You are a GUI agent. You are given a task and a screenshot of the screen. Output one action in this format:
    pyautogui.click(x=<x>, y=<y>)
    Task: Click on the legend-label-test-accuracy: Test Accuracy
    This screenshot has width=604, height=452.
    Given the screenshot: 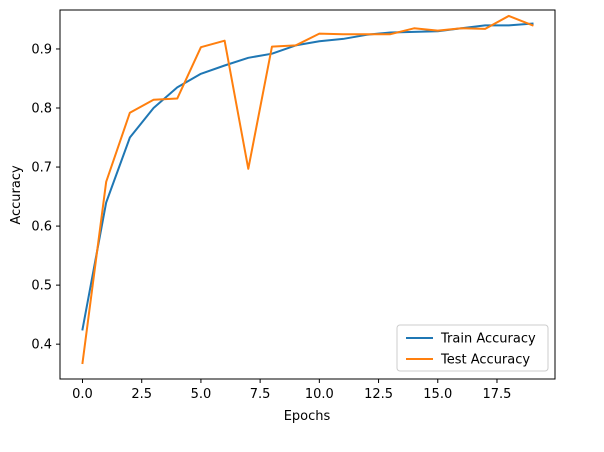 What is the action you would take?
    pyautogui.click(x=485, y=360)
    